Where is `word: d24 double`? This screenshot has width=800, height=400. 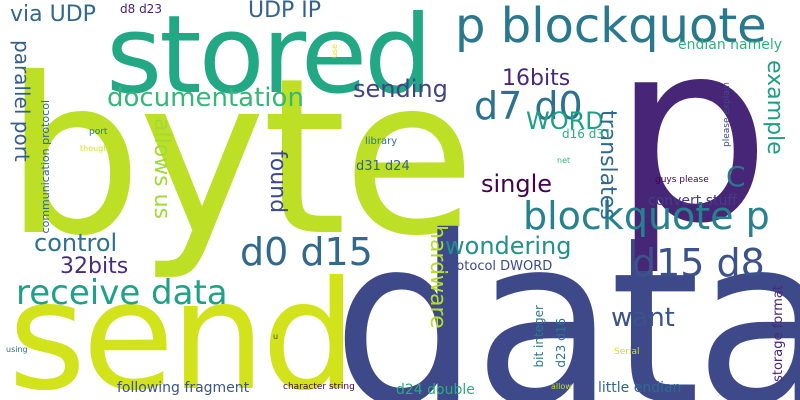
word: d24 double is located at coordinates (435, 390).